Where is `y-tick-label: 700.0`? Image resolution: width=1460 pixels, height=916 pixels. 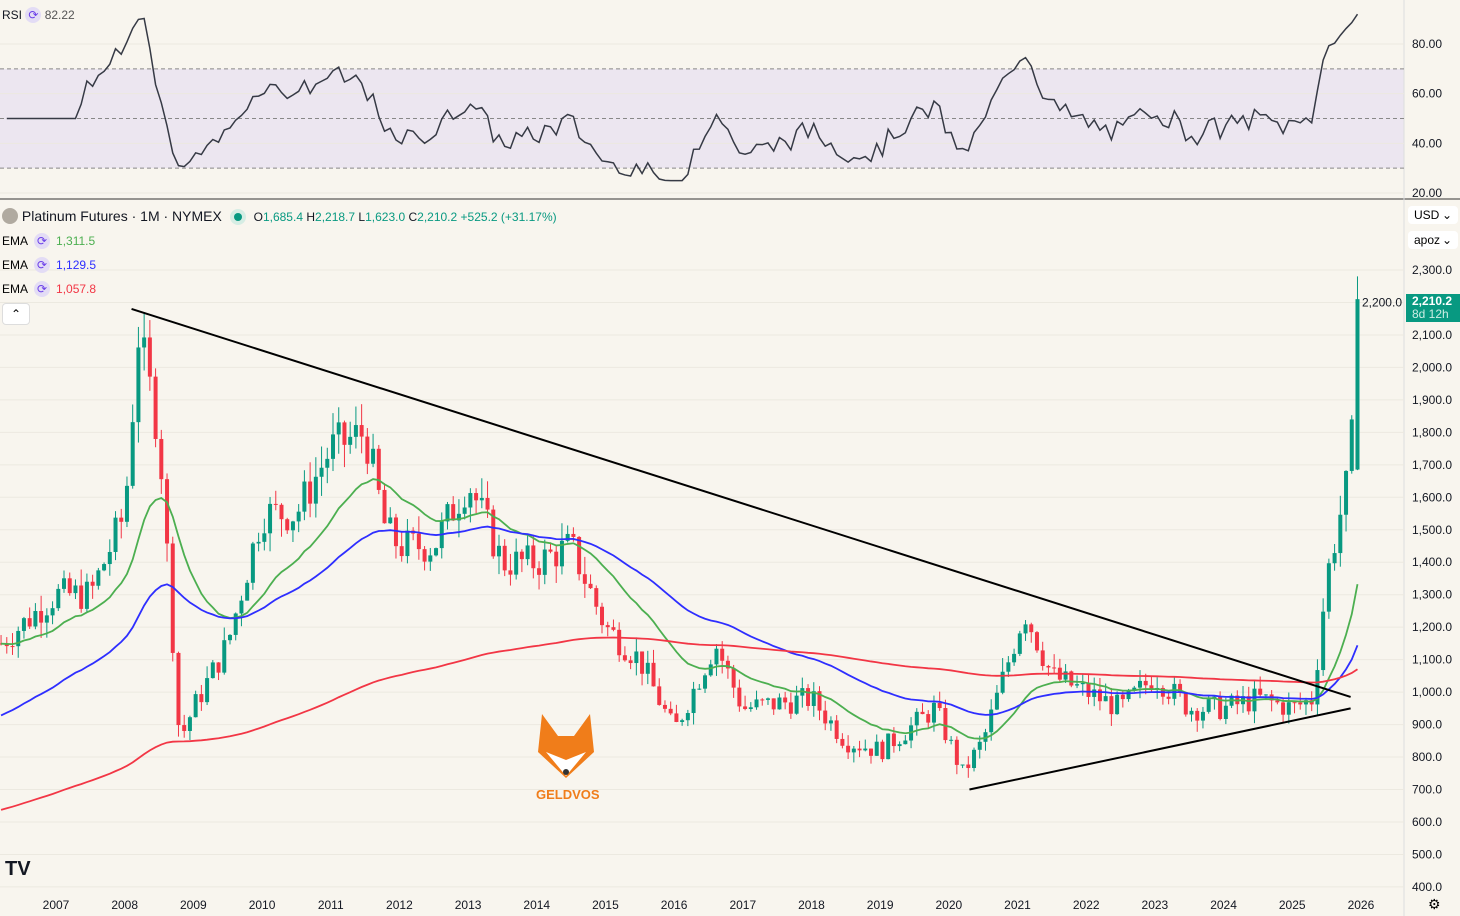
y-tick-label: 700.0 is located at coordinates (1427, 790).